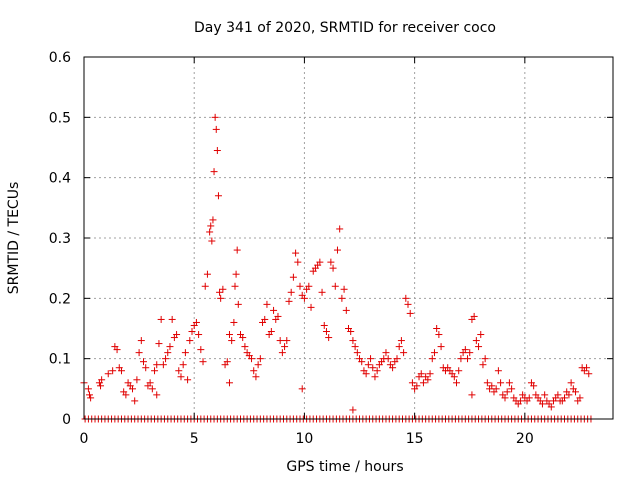 The height and width of the screenshot is (480, 640). I want to click on y-tick-label: 0.4, so click(60, 179).